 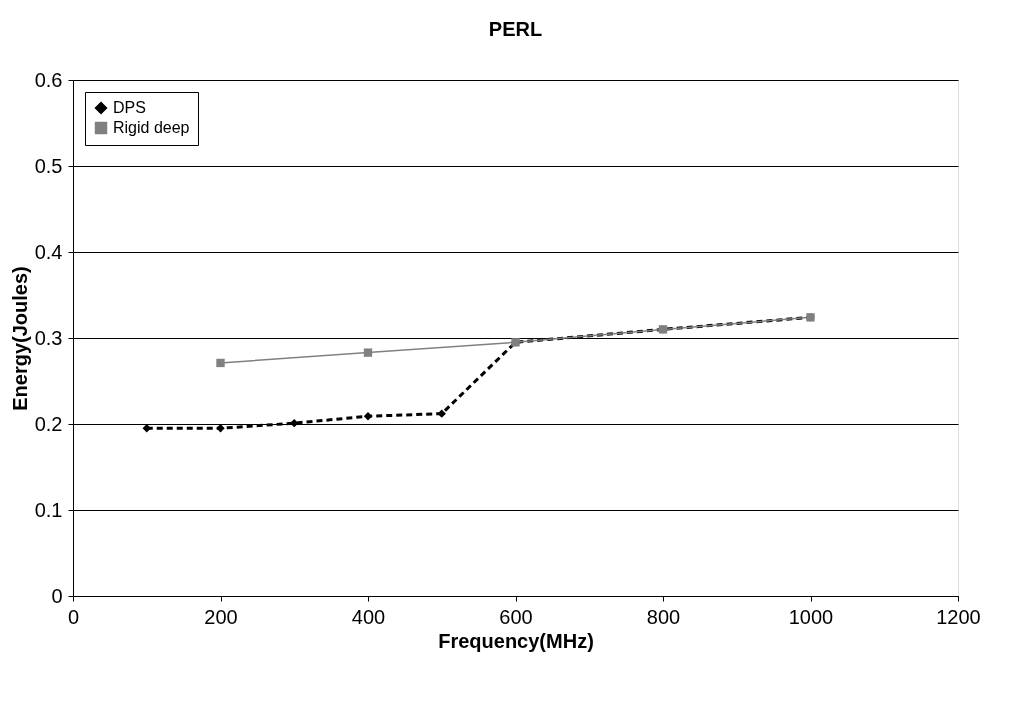 What do you see at coordinates (48, 79) in the screenshot?
I see `y-tick-label: 0.6` at bounding box center [48, 79].